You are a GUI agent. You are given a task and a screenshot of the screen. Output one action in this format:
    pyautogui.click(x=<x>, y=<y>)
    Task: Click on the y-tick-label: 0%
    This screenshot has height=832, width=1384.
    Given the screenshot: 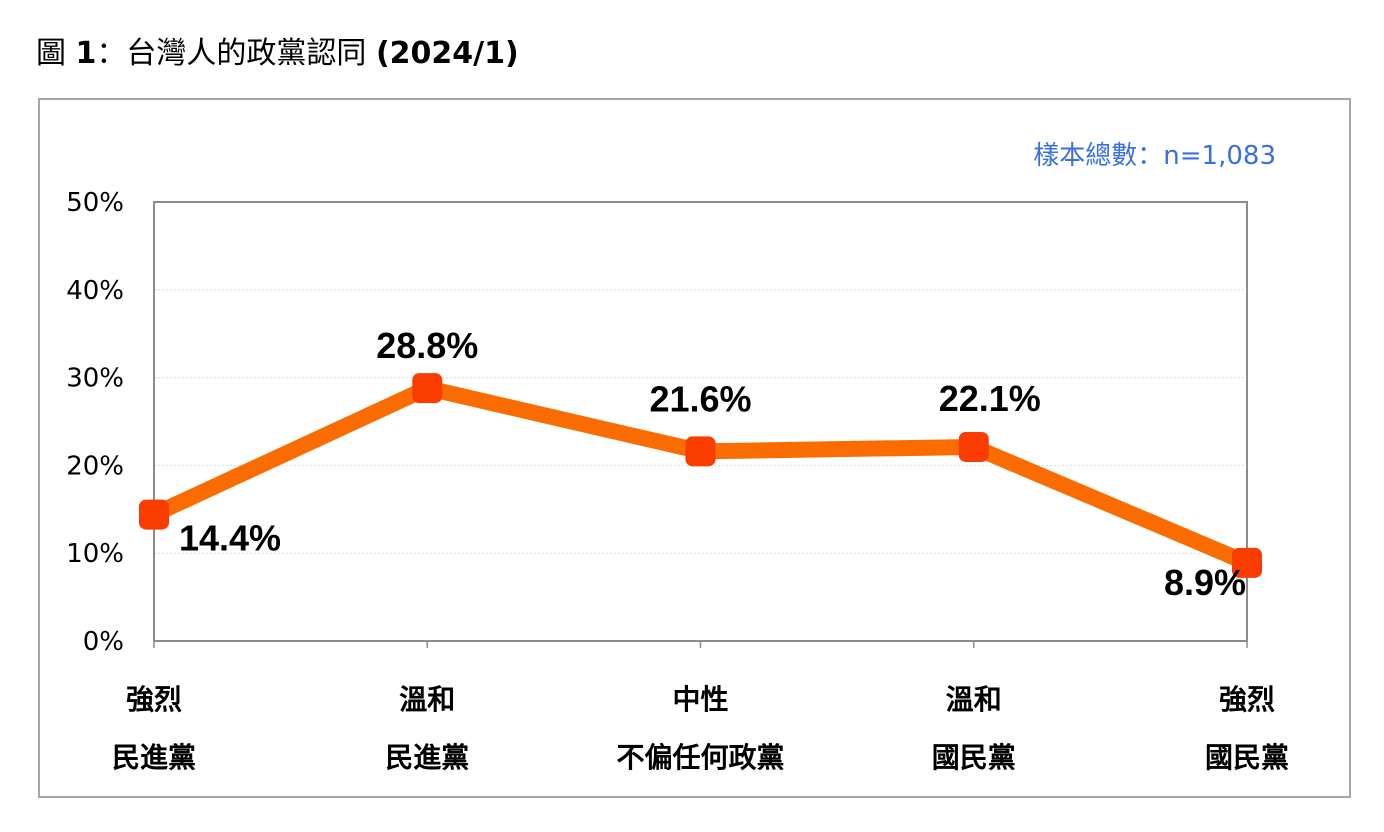 What is the action you would take?
    pyautogui.click(x=103, y=642)
    